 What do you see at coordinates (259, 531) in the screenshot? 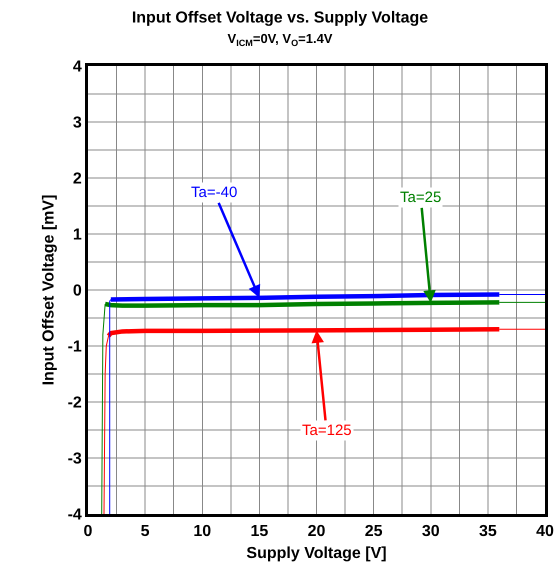
I see `x-tick-label: 15` at bounding box center [259, 531].